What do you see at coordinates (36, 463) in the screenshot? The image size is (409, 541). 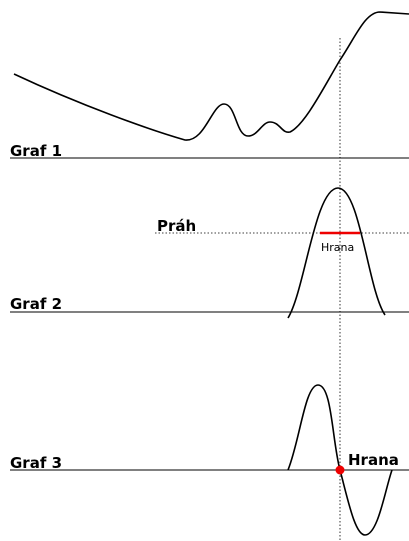 I see `graph-label: Graf 3` at bounding box center [36, 463].